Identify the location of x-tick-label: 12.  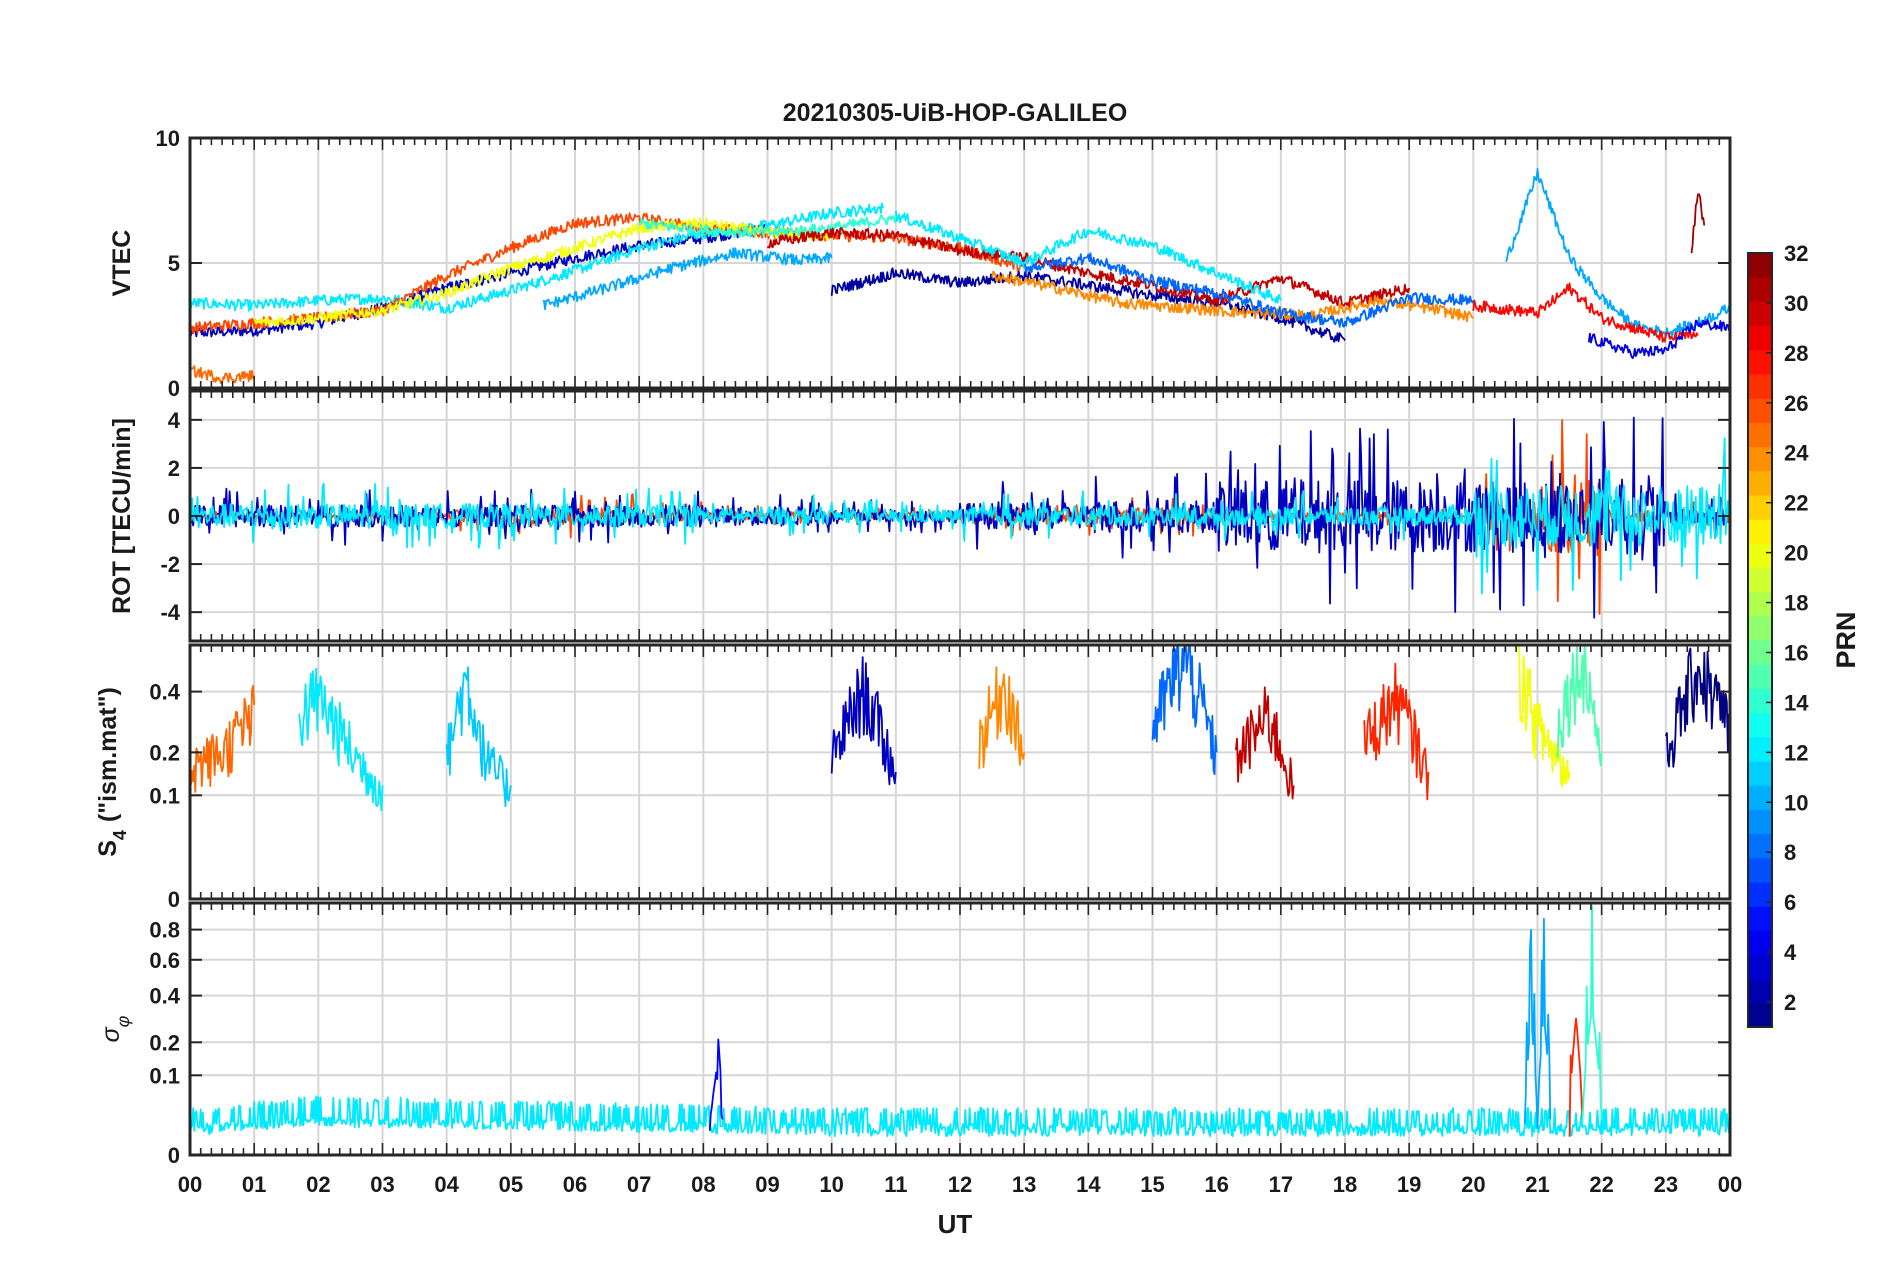
(960, 1184).